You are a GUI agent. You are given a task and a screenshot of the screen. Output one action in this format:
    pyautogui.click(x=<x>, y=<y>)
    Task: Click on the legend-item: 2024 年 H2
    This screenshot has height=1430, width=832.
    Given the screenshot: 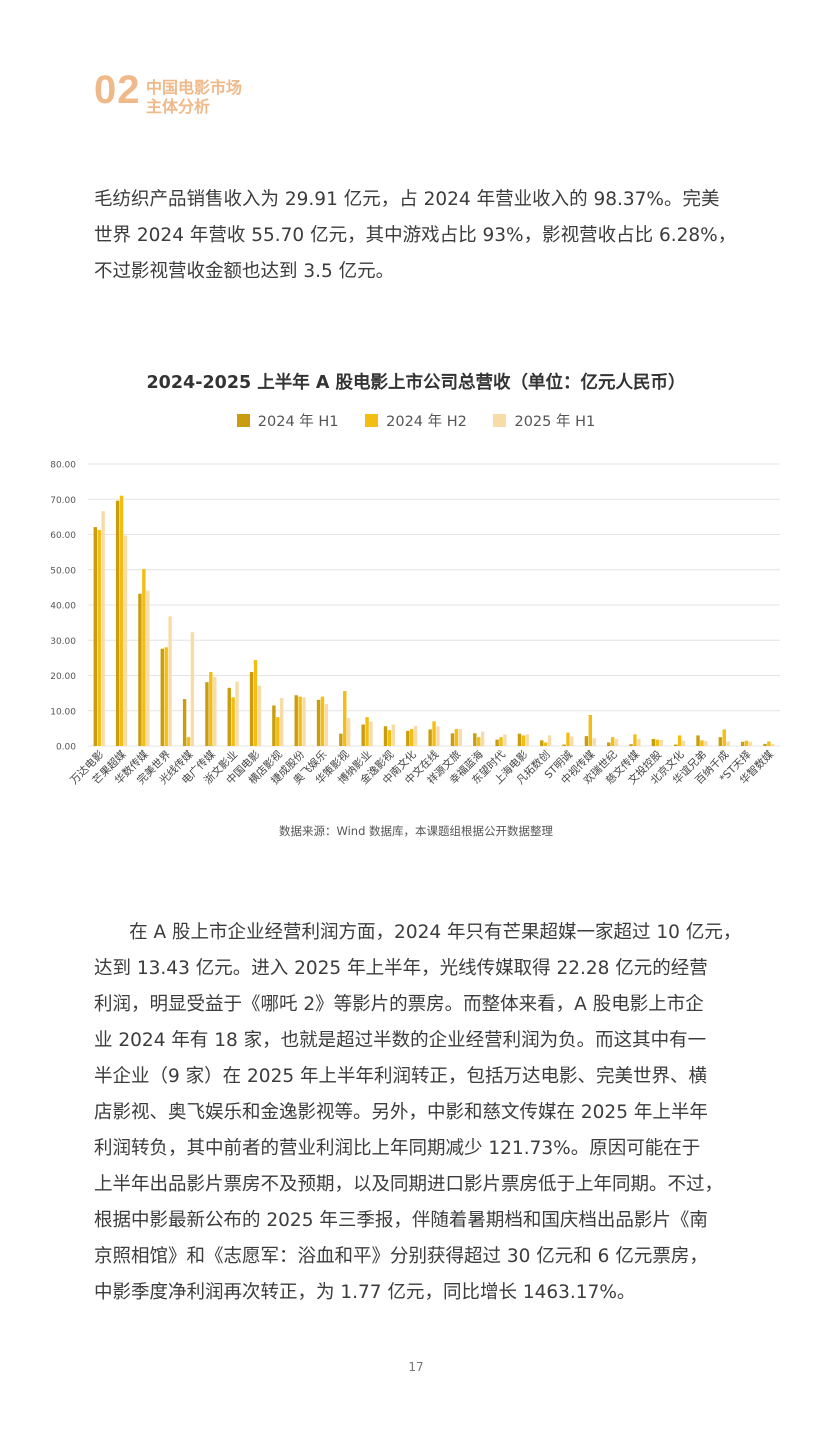 What is the action you would take?
    pyautogui.click(x=416, y=420)
    